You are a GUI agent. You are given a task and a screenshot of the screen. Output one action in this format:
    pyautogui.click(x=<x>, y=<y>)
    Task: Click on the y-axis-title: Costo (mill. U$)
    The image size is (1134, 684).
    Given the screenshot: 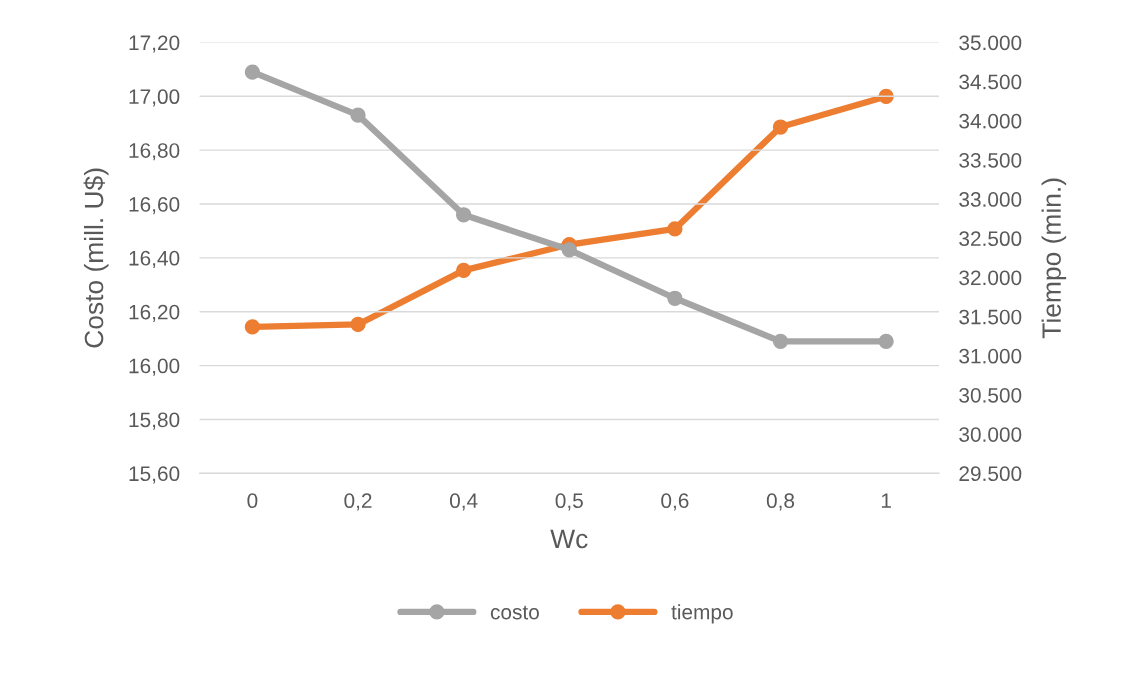 What is the action you would take?
    pyautogui.click(x=96, y=258)
    